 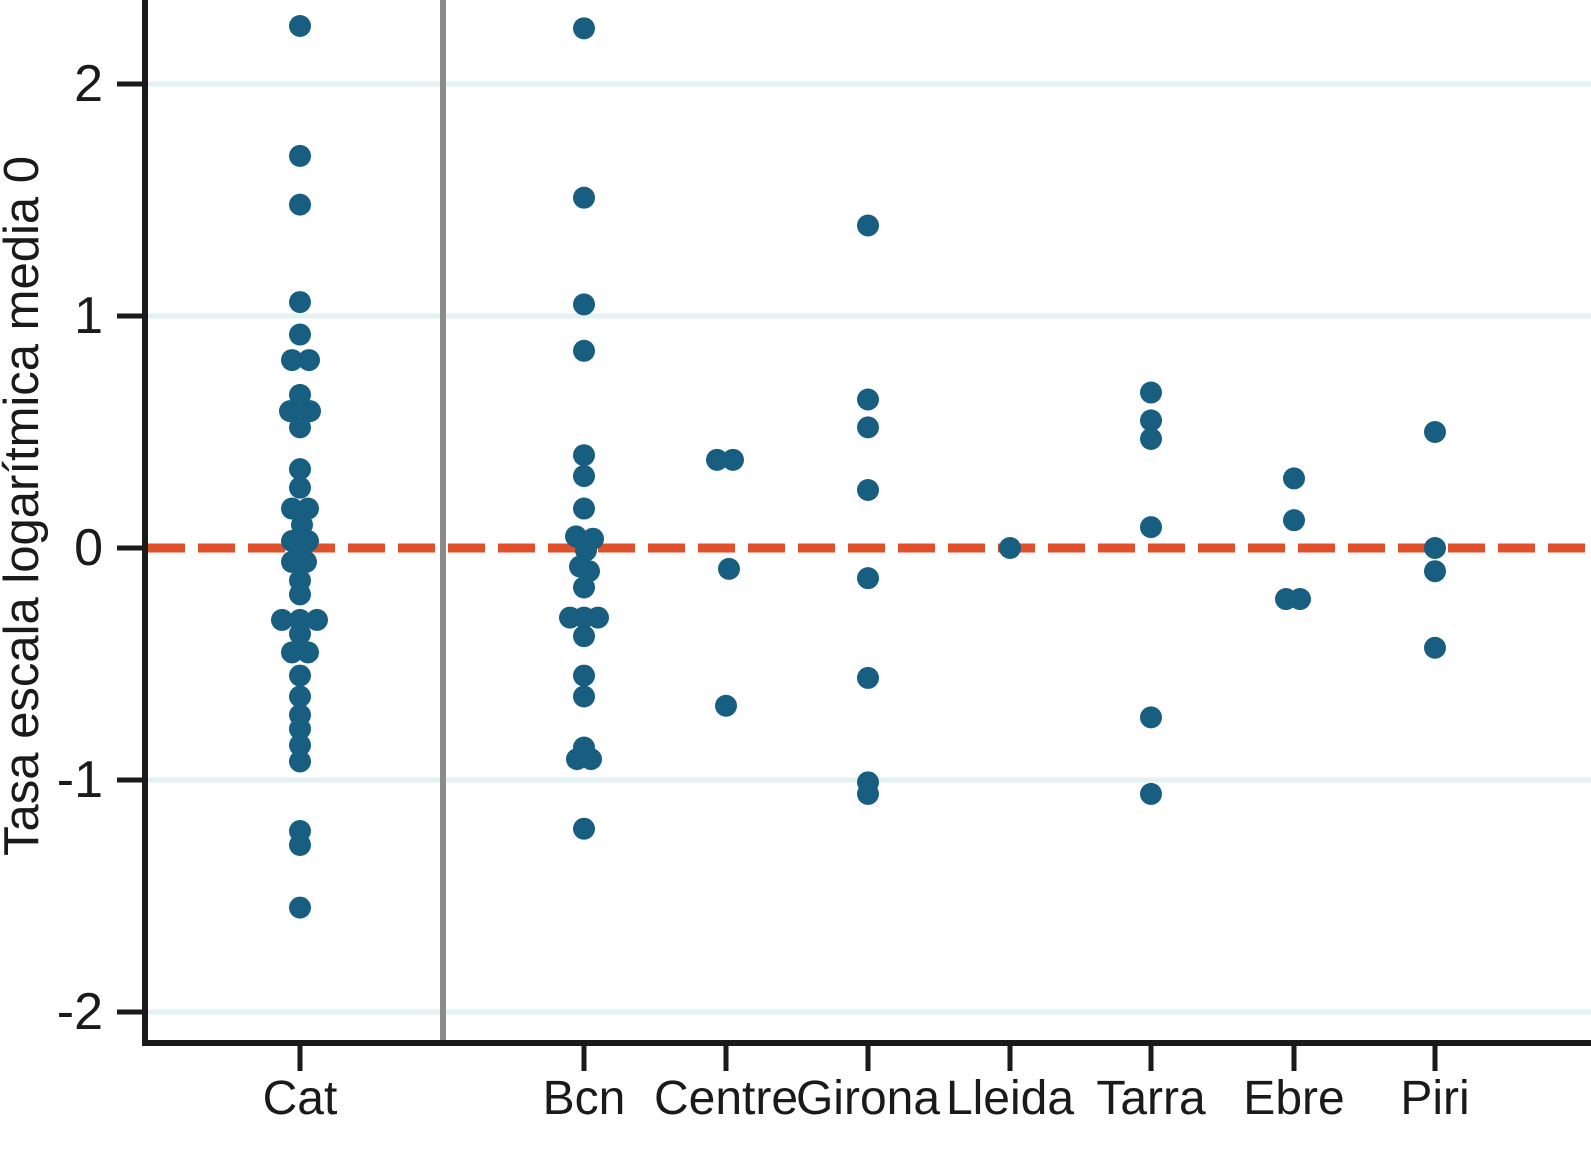 What do you see at coordinates (88, 84) in the screenshot?
I see `y-tick-label-2: 2` at bounding box center [88, 84].